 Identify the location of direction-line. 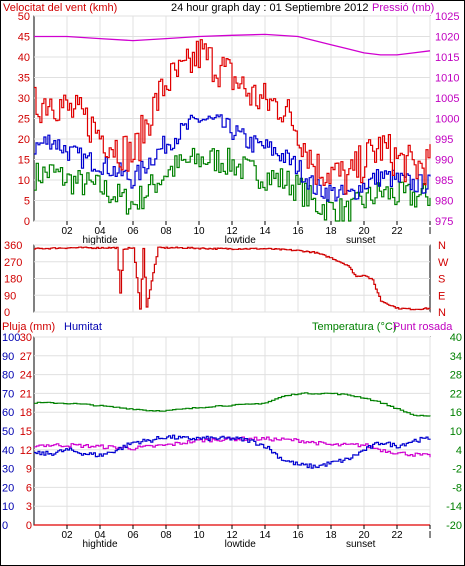
(232, 278).